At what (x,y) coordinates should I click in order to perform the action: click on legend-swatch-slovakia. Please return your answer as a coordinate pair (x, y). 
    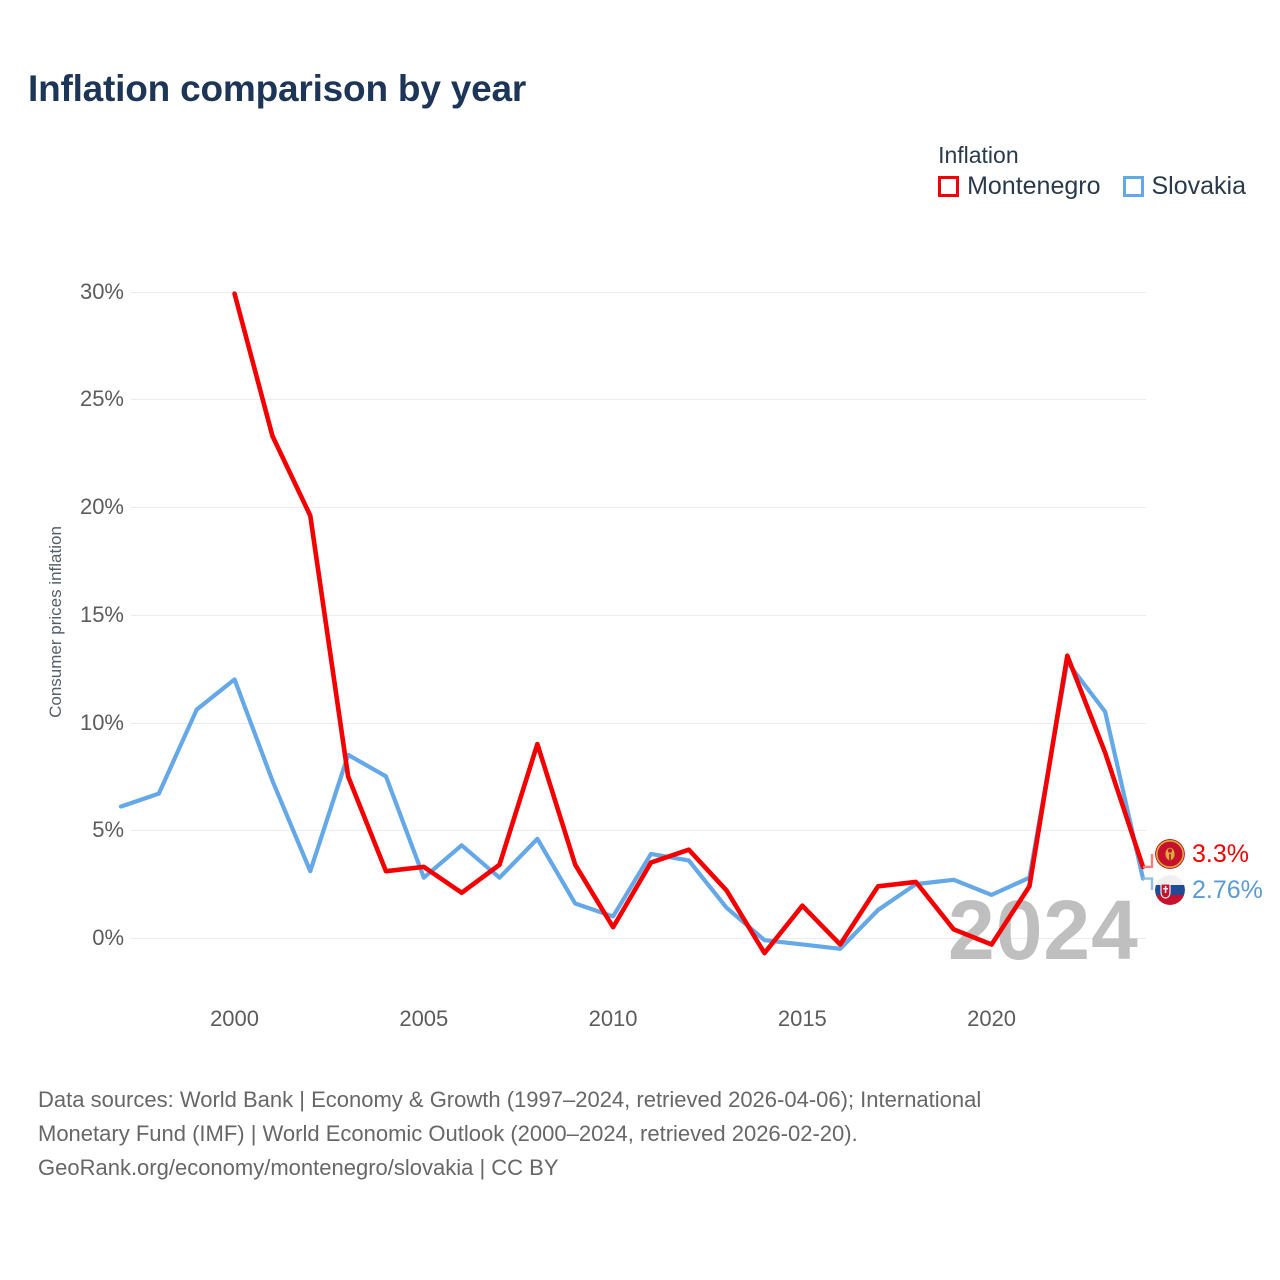
    Looking at the image, I should click on (1133, 186).